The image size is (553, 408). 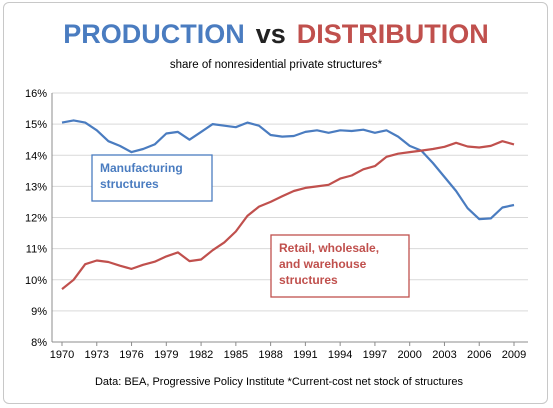 I want to click on y-tick-label: 13%, so click(x=36, y=187).